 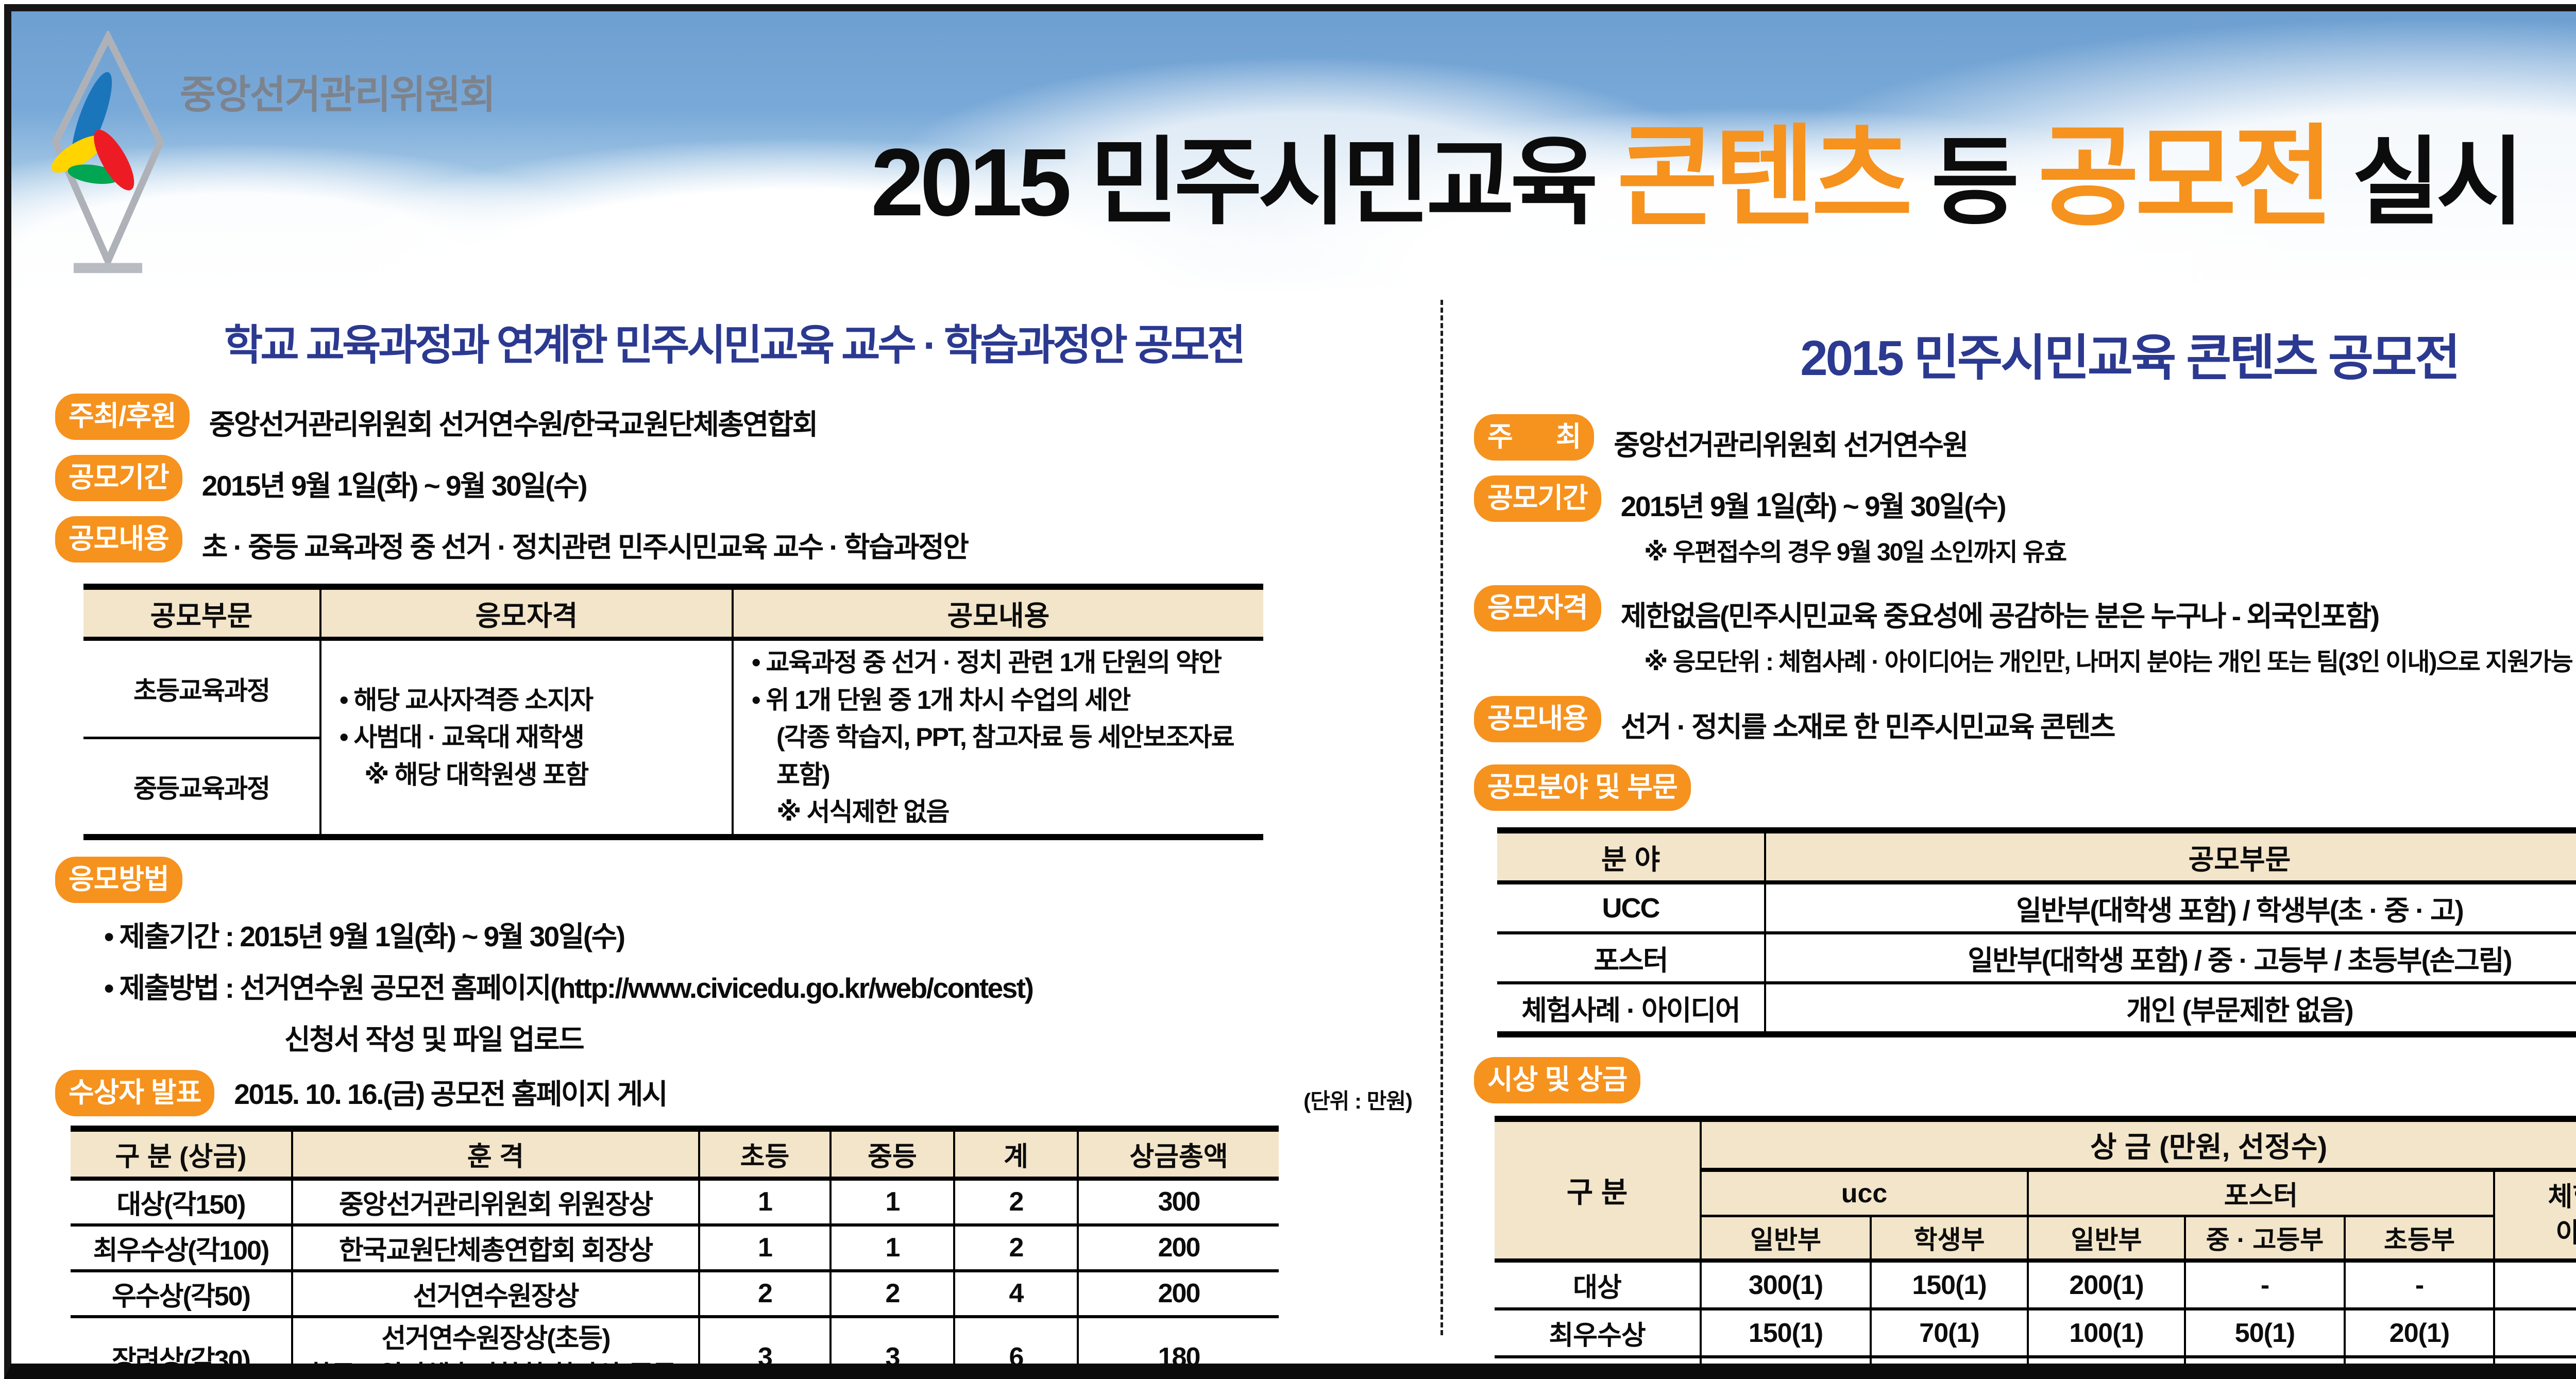 I want to click on org-name: 중앙선거관리위원회, so click(x=338, y=95).